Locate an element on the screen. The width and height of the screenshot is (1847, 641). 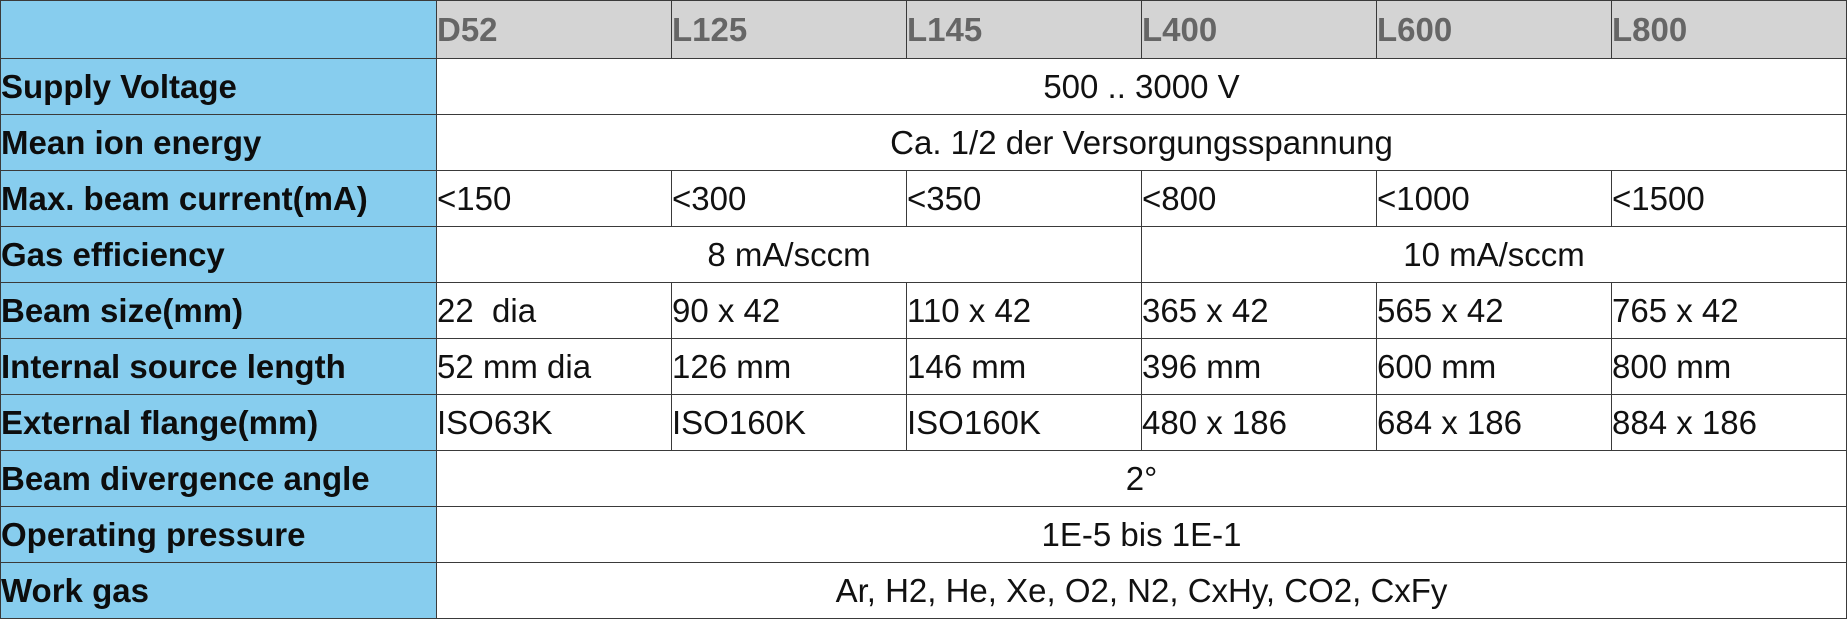
gas-efficiency-group-a: 8 mA/sccm is located at coordinates (789, 254).